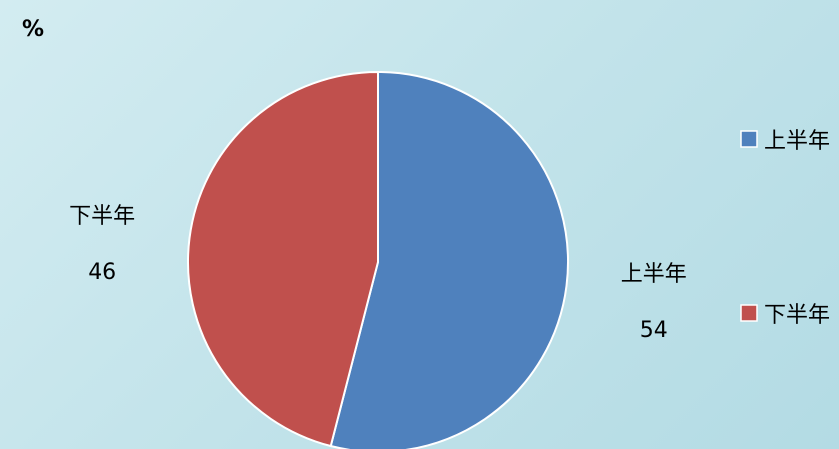 This screenshot has height=449, width=839. I want to click on data-label-value: 46, so click(102, 272).